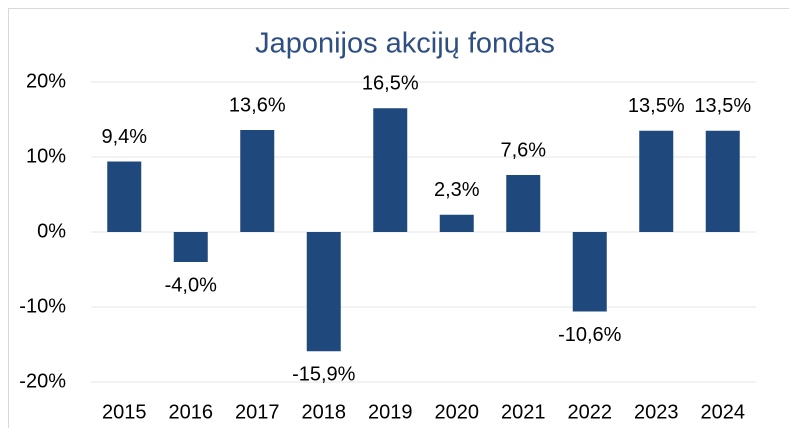 The image size is (789, 428). What do you see at coordinates (51, 231) in the screenshot?
I see `y-tick-label: 0%` at bounding box center [51, 231].